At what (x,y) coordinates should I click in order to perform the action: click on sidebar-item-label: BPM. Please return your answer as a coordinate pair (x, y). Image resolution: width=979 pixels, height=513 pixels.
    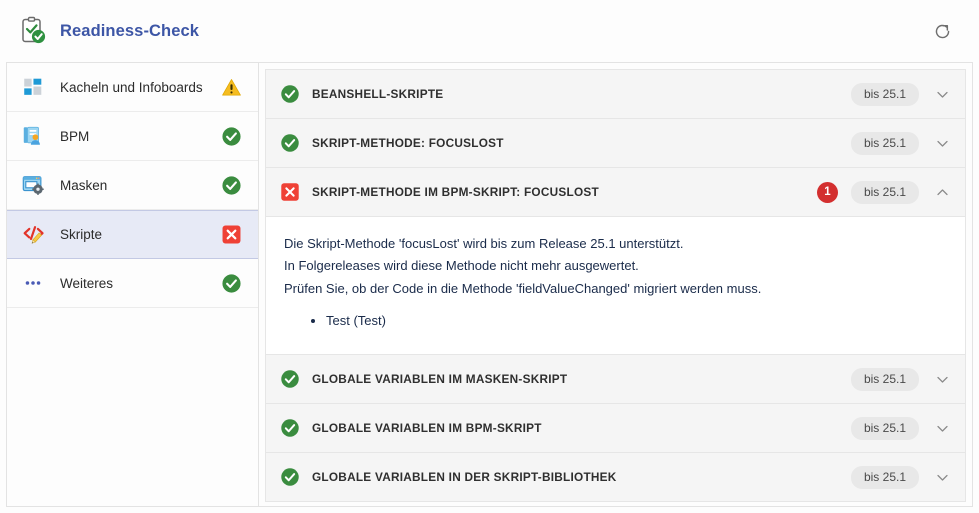
    Looking at the image, I should click on (75, 136).